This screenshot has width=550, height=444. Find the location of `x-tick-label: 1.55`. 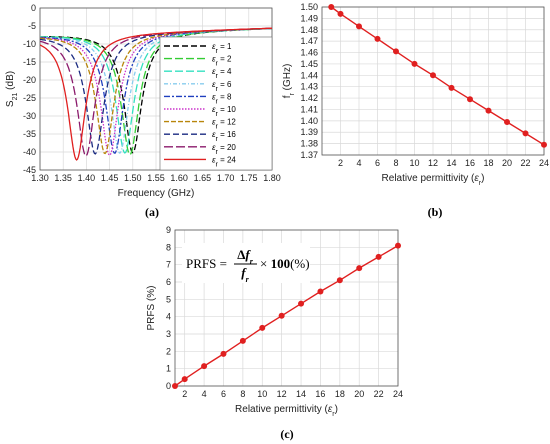

x-tick-label: 1.55 is located at coordinates (156, 178).